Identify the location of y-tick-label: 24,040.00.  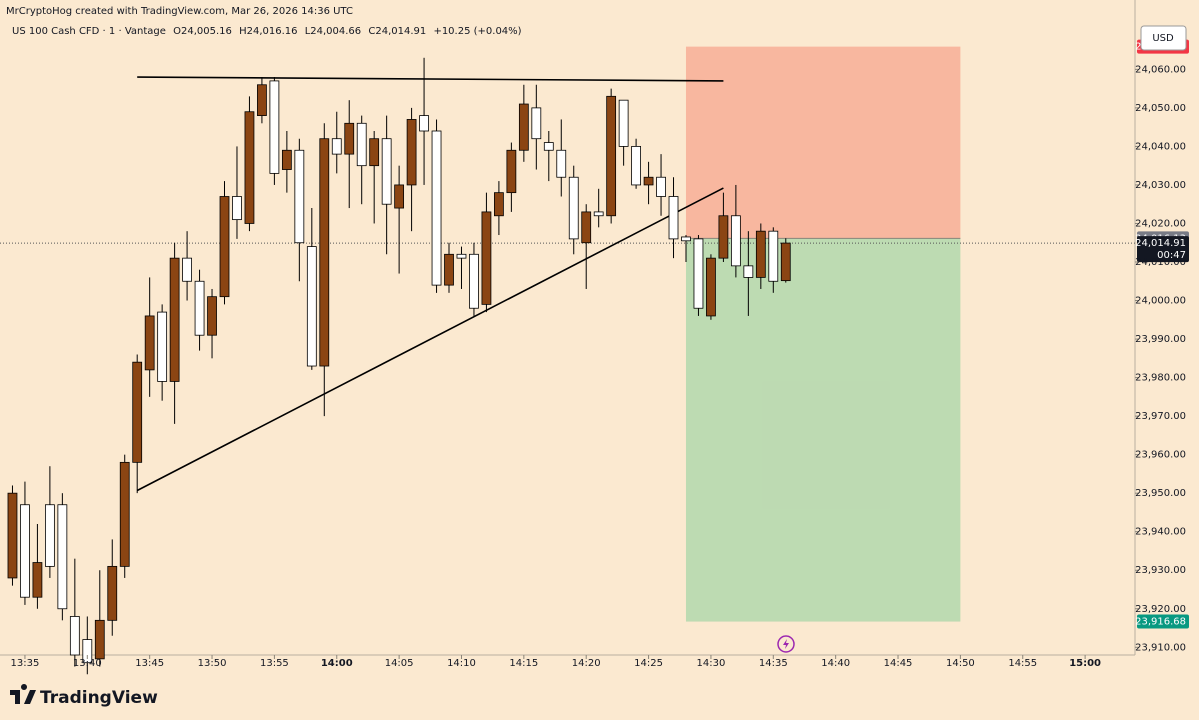
(1160, 146).